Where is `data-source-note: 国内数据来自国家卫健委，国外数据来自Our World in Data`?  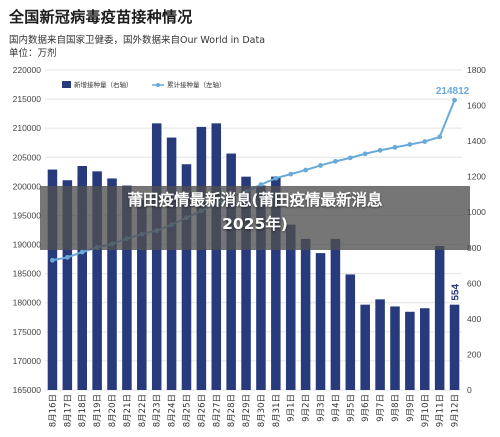
data-source-note: 国内数据来自国家卫健委，国外数据来自Our World in Data is located at coordinates (137, 40).